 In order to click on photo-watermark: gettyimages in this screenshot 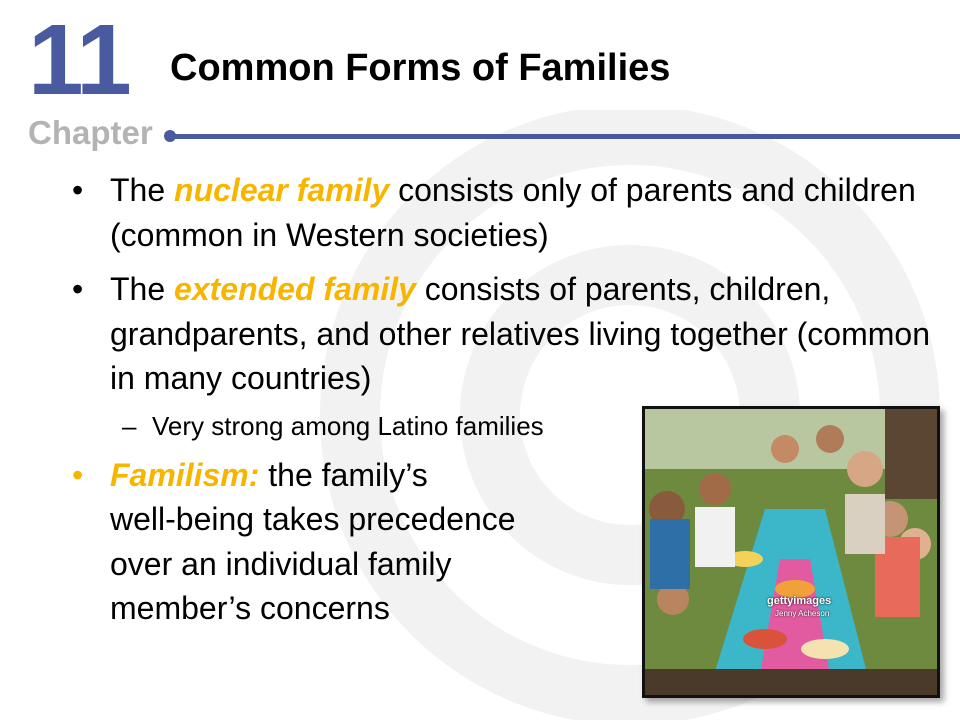, I will do `click(799, 601)`.